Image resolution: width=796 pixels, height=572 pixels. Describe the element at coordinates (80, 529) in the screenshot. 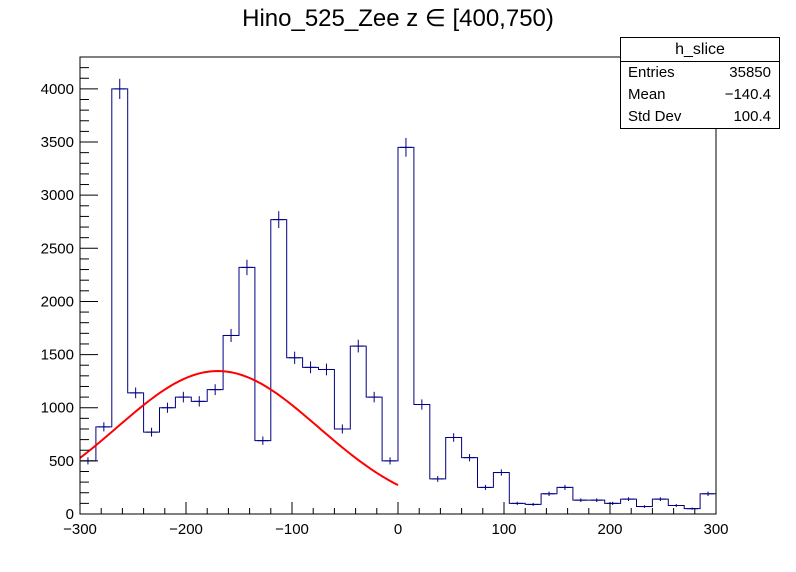

I see `x-tick-label: −300` at that location.